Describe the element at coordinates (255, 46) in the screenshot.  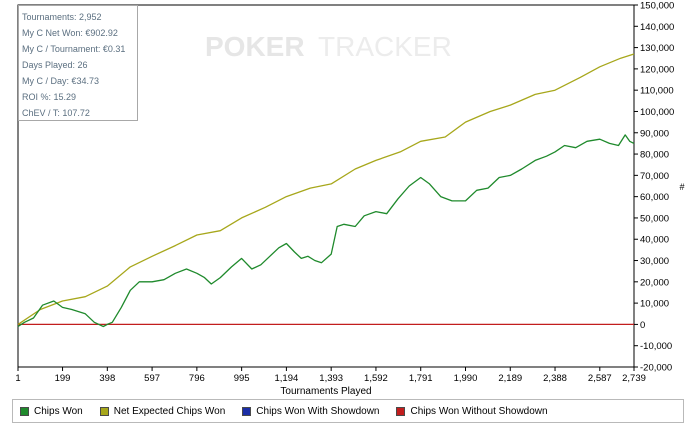
I see `watermark-poker: POKER` at that location.